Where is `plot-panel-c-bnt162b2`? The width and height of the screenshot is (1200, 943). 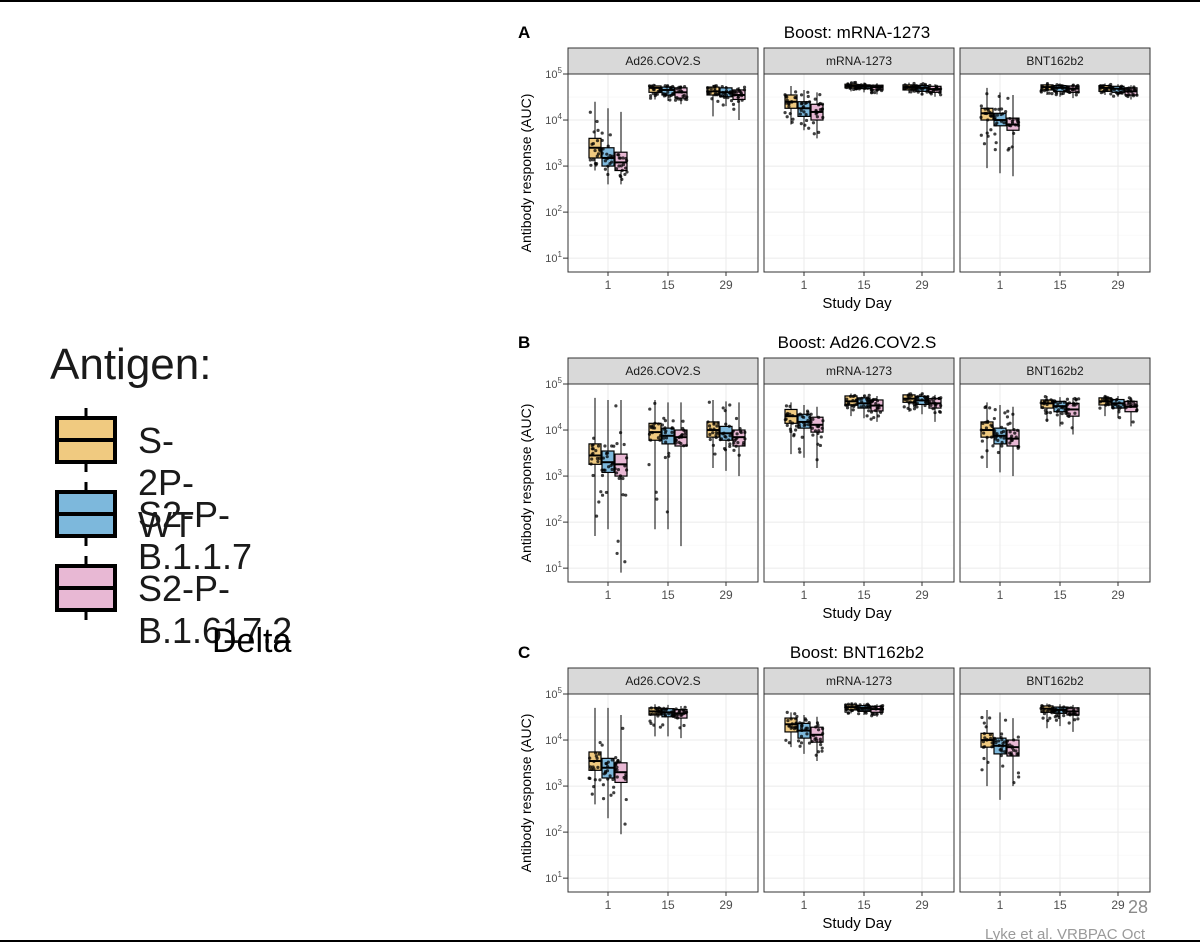 plot-panel-c-bnt162b2 is located at coordinates (1055, 793).